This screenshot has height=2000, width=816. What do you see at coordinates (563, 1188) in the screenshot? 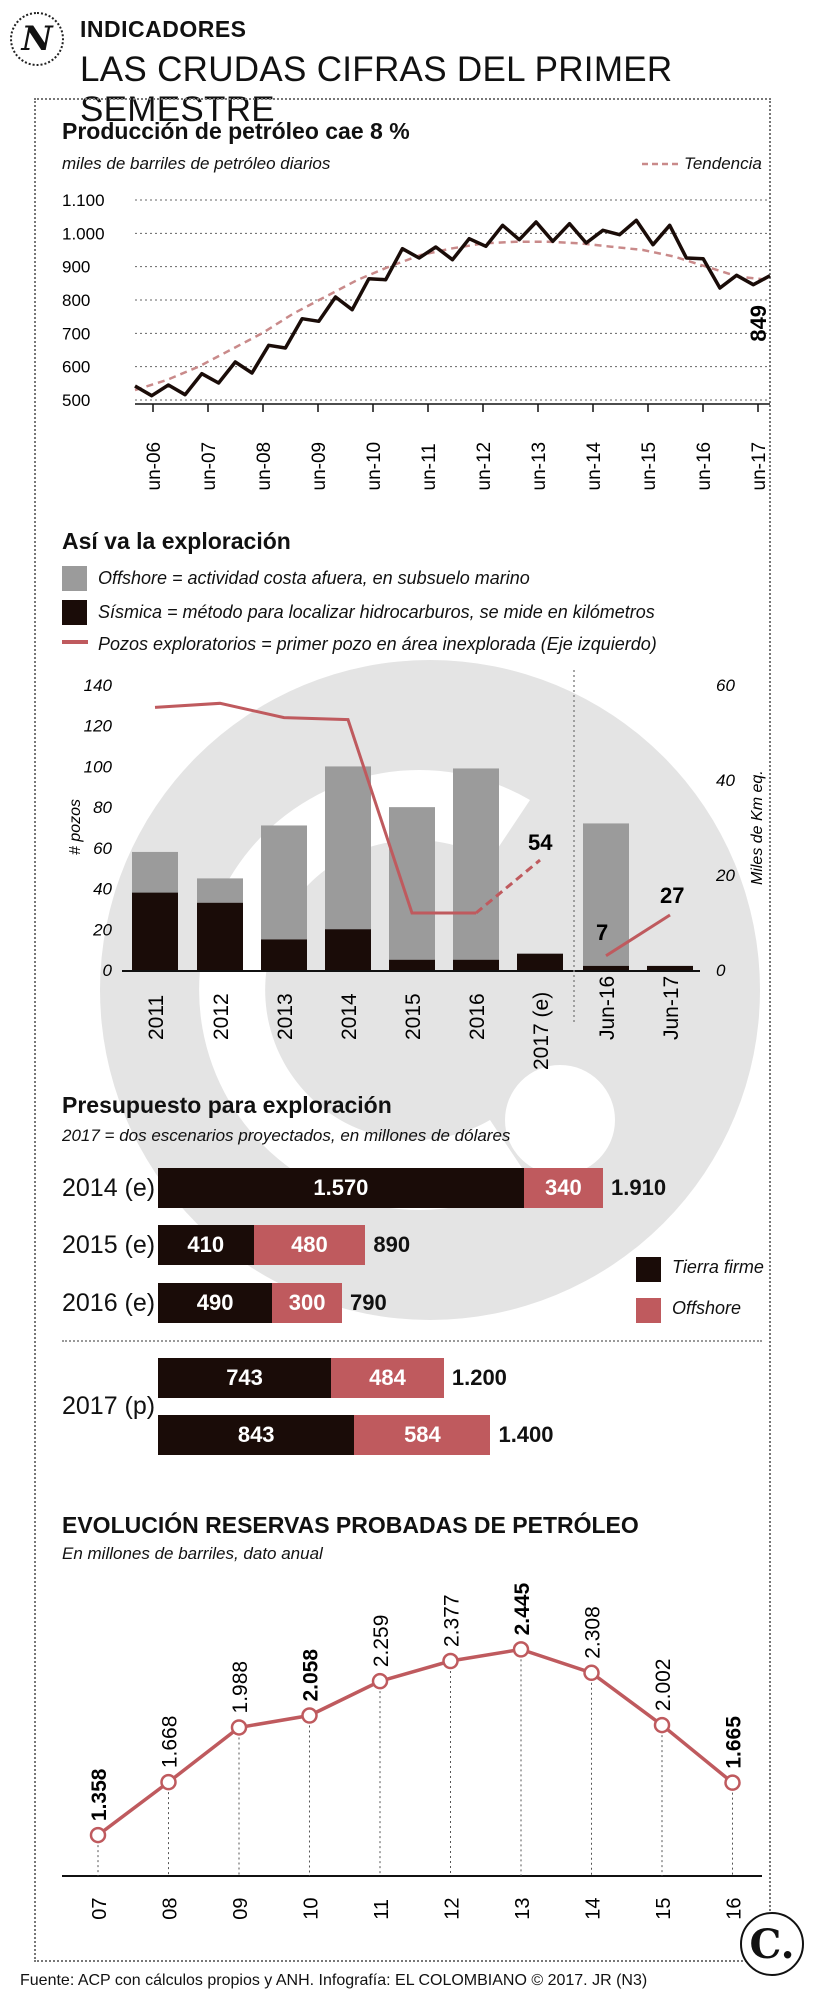
I see `budget-offshore-segment: 340` at bounding box center [563, 1188].